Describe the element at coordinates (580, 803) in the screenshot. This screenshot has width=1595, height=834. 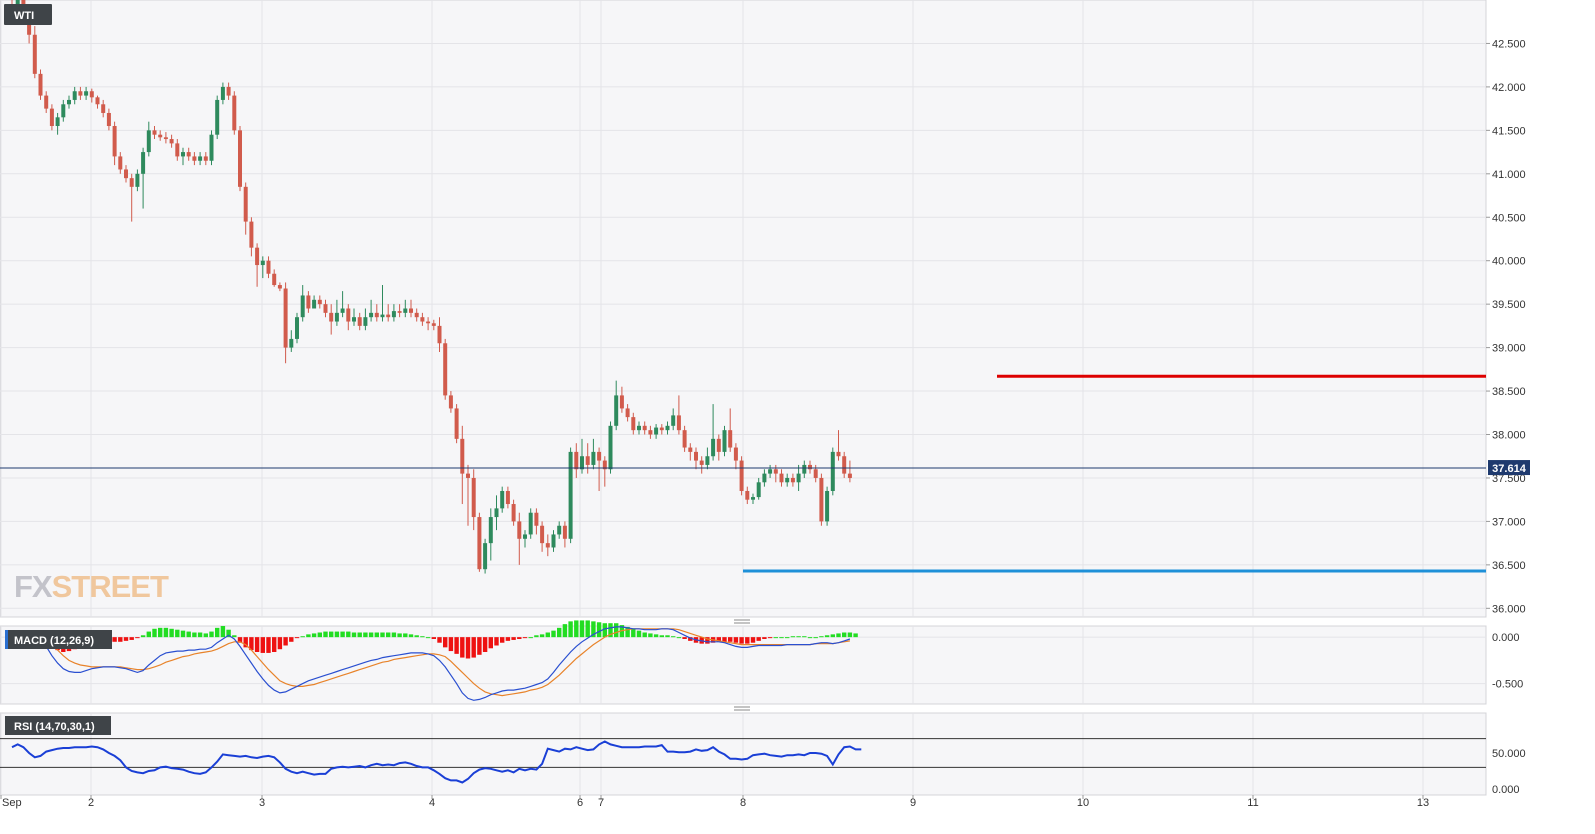
I see `time-tick-label: 6` at that location.